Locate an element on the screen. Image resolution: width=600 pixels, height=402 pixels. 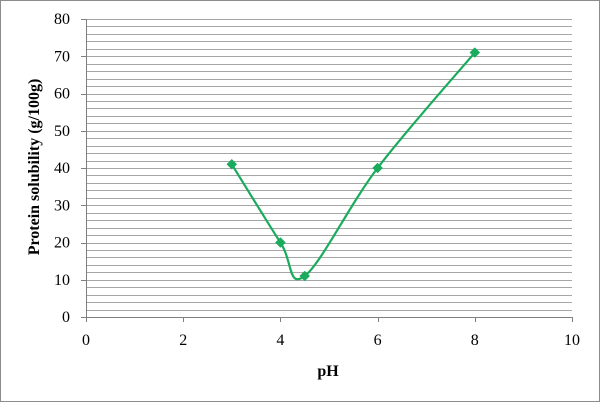
y-tick-labels: 0 10 20 30 40 50 60 70 80 is located at coordinates (62, 168).